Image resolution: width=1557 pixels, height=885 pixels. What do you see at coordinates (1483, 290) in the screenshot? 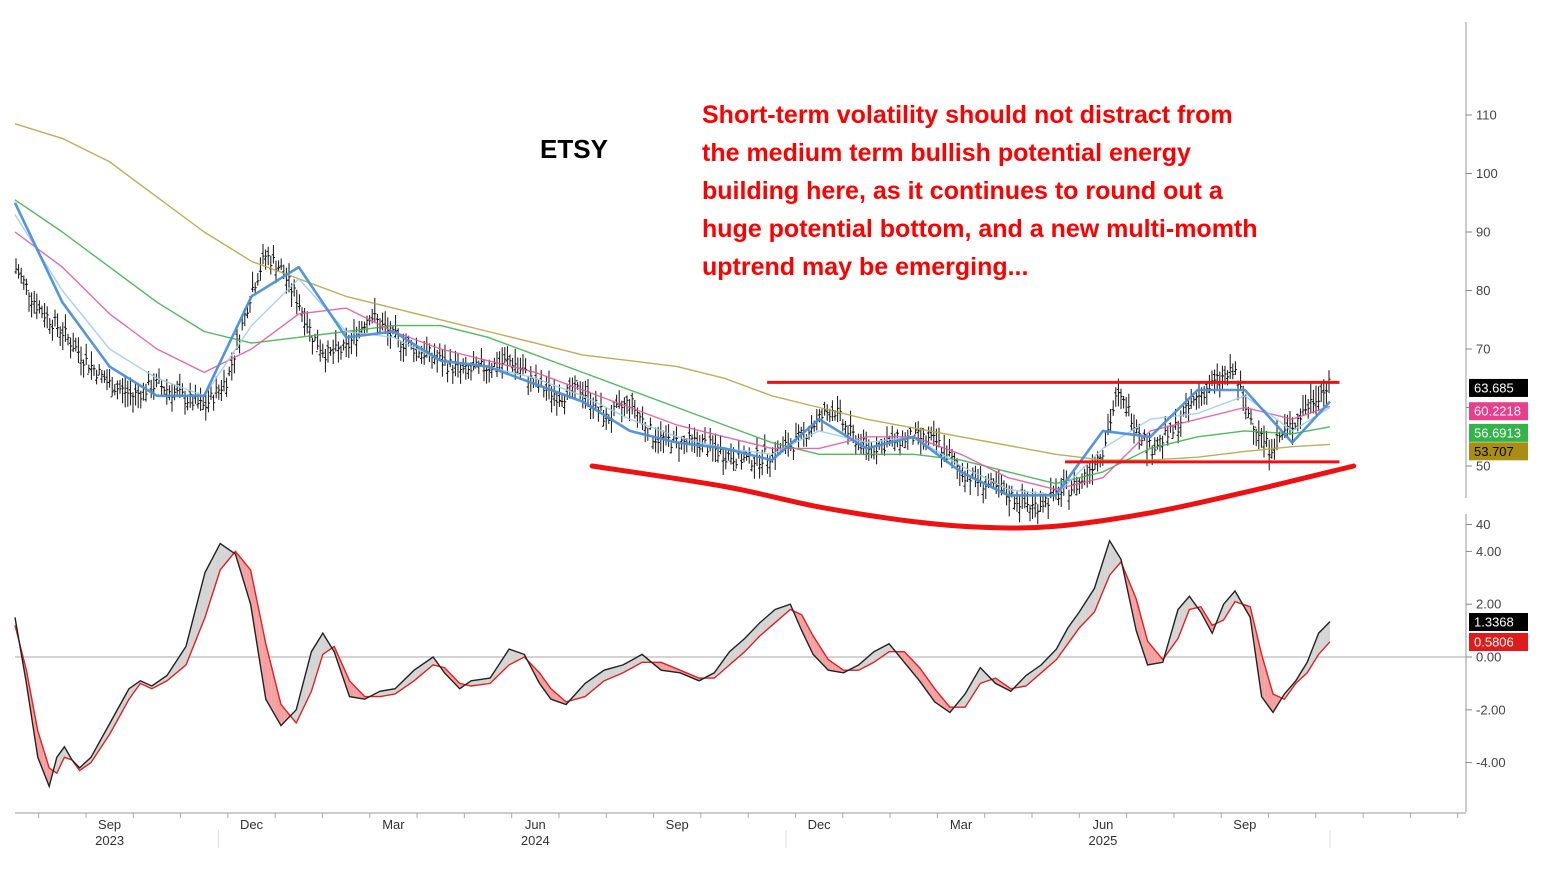
I see `price-y-tick-label: 80` at bounding box center [1483, 290].